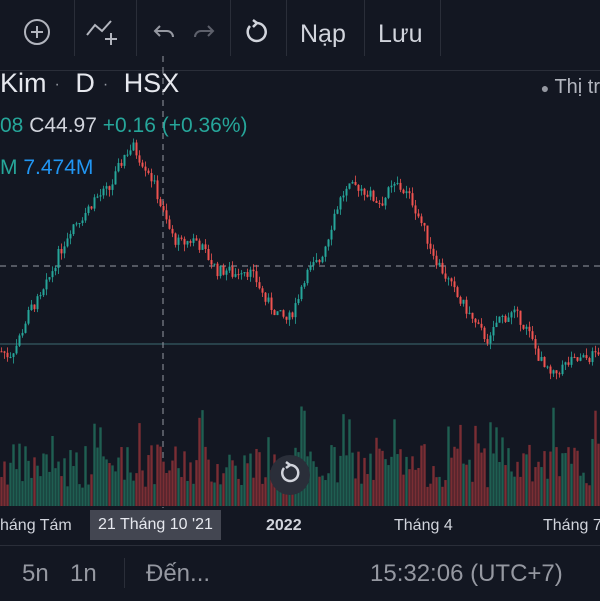 The width and height of the screenshot is (600, 601). I want to click on time-label-jul: Tháng 7, so click(571, 525).